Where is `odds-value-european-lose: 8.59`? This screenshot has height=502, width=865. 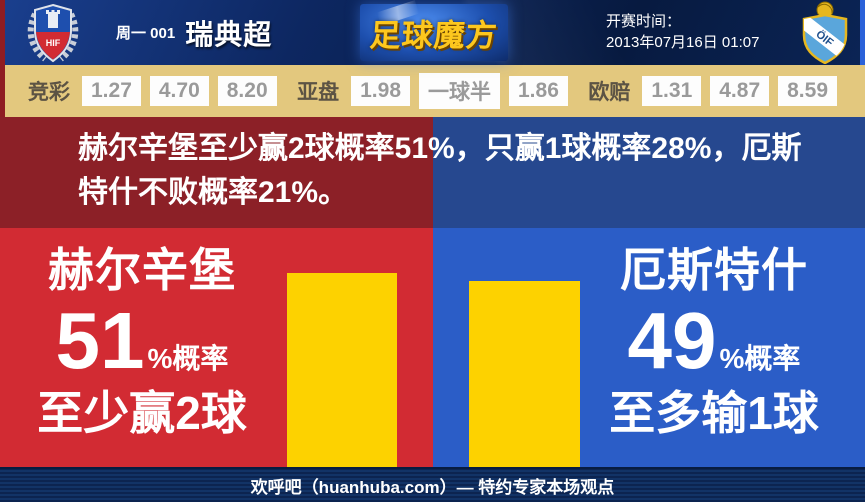 odds-value-european-lose: 8.59 is located at coordinates (807, 91).